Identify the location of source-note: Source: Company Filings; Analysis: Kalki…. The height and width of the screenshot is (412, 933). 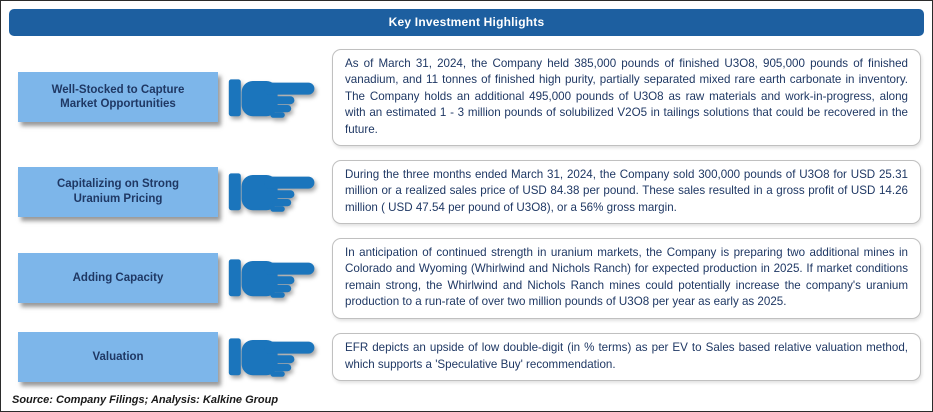
(145, 400).